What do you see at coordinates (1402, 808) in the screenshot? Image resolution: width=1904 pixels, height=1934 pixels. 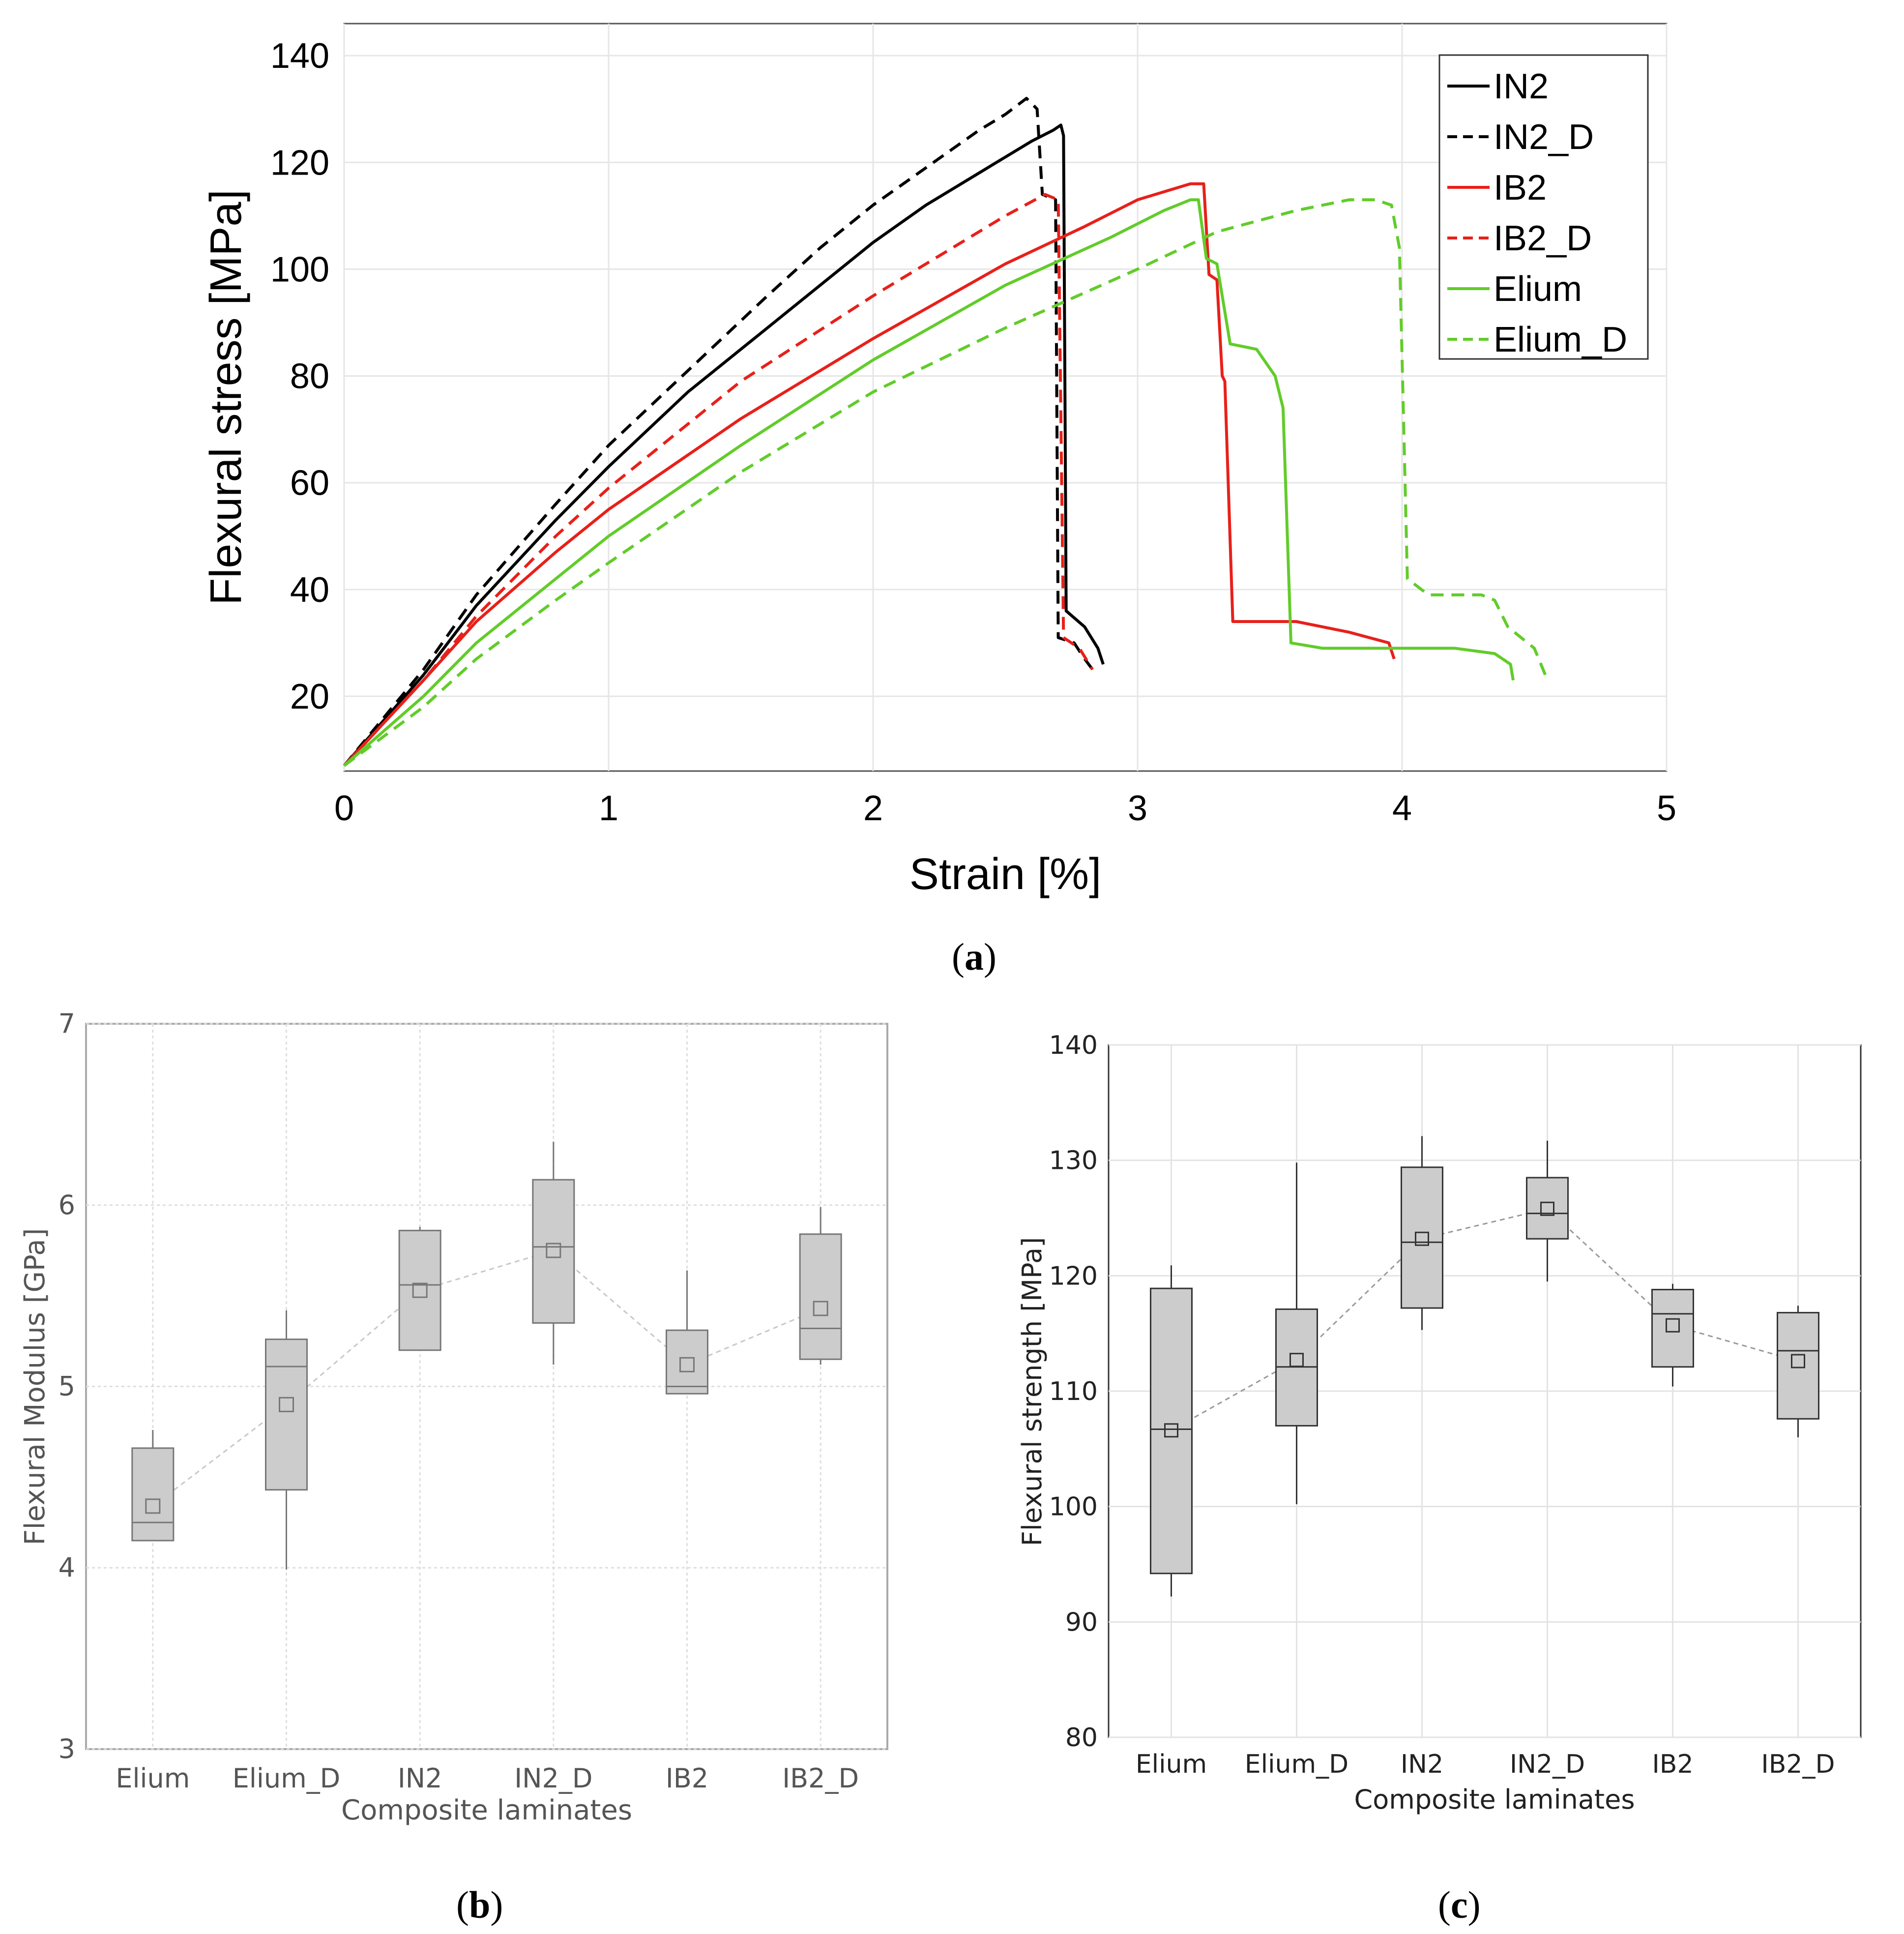 I see `x-tick-label: 4` at bounding box center [1402, 808].